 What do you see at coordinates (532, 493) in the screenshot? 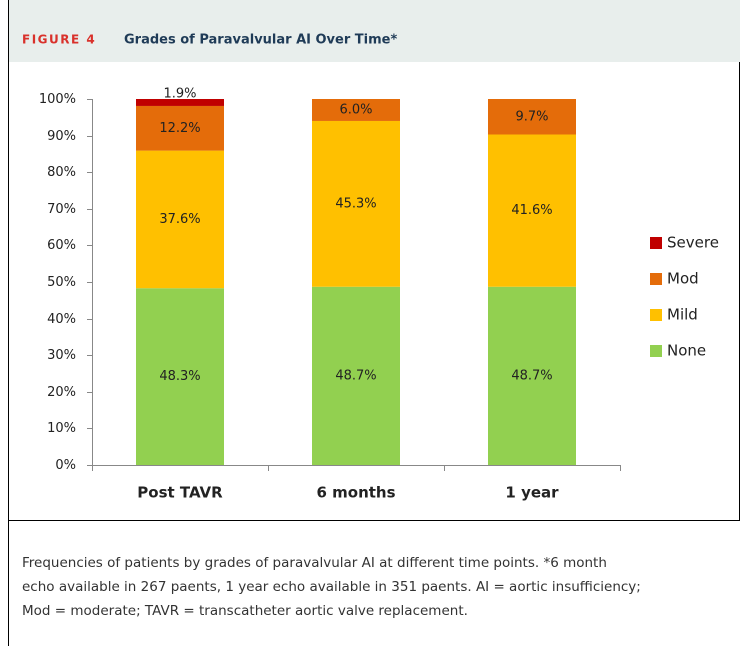
I see `x-tick-label: 1 year` at bounding box center [532, 493].